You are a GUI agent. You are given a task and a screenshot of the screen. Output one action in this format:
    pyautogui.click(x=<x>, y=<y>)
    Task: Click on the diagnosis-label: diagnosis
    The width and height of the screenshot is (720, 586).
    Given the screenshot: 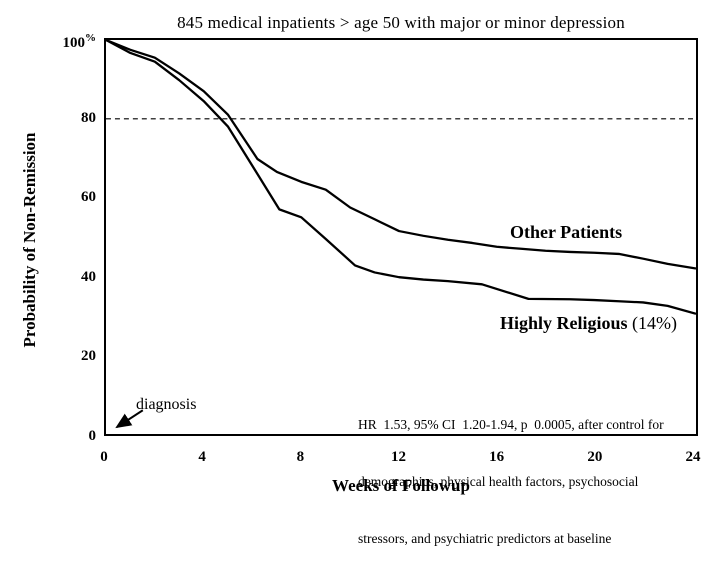 What is the action you would take?
    pyautogui.click(x=166, y=404)
    